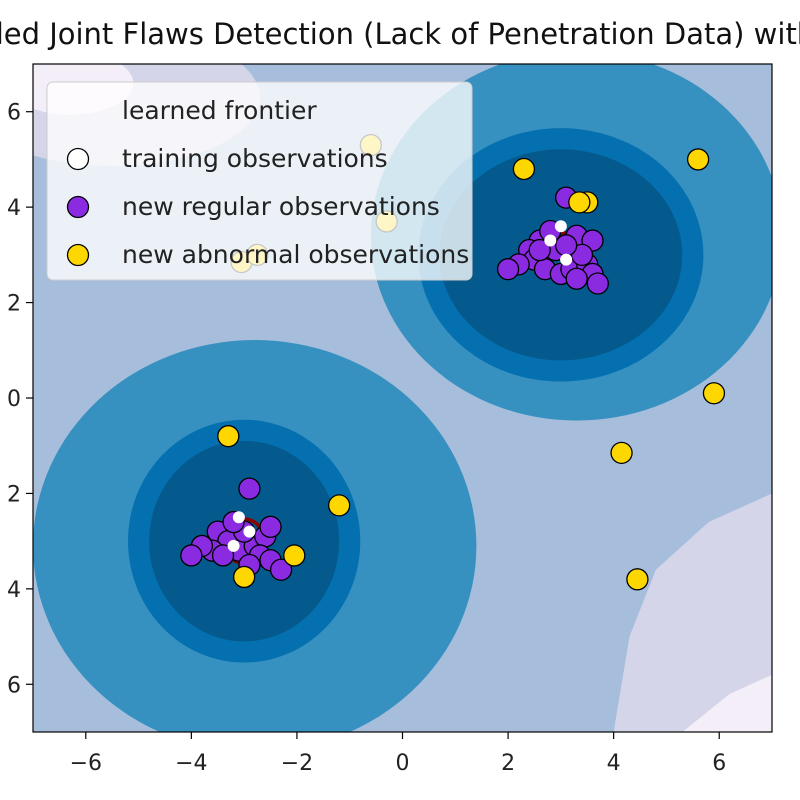 This screenshot has width=800, height=800. I want to click on legend-box, so click(259, 181).